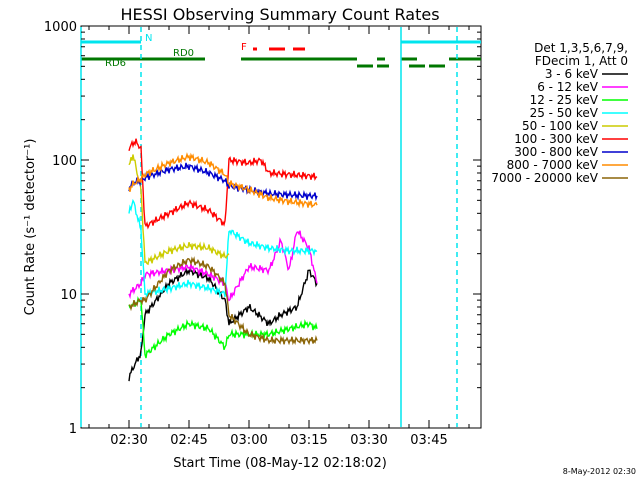 Image resolution: width=640 pixels, height=480 pixels. I want to click on legend-label-8: 7000 - 20000 keV, so click(544, 178).